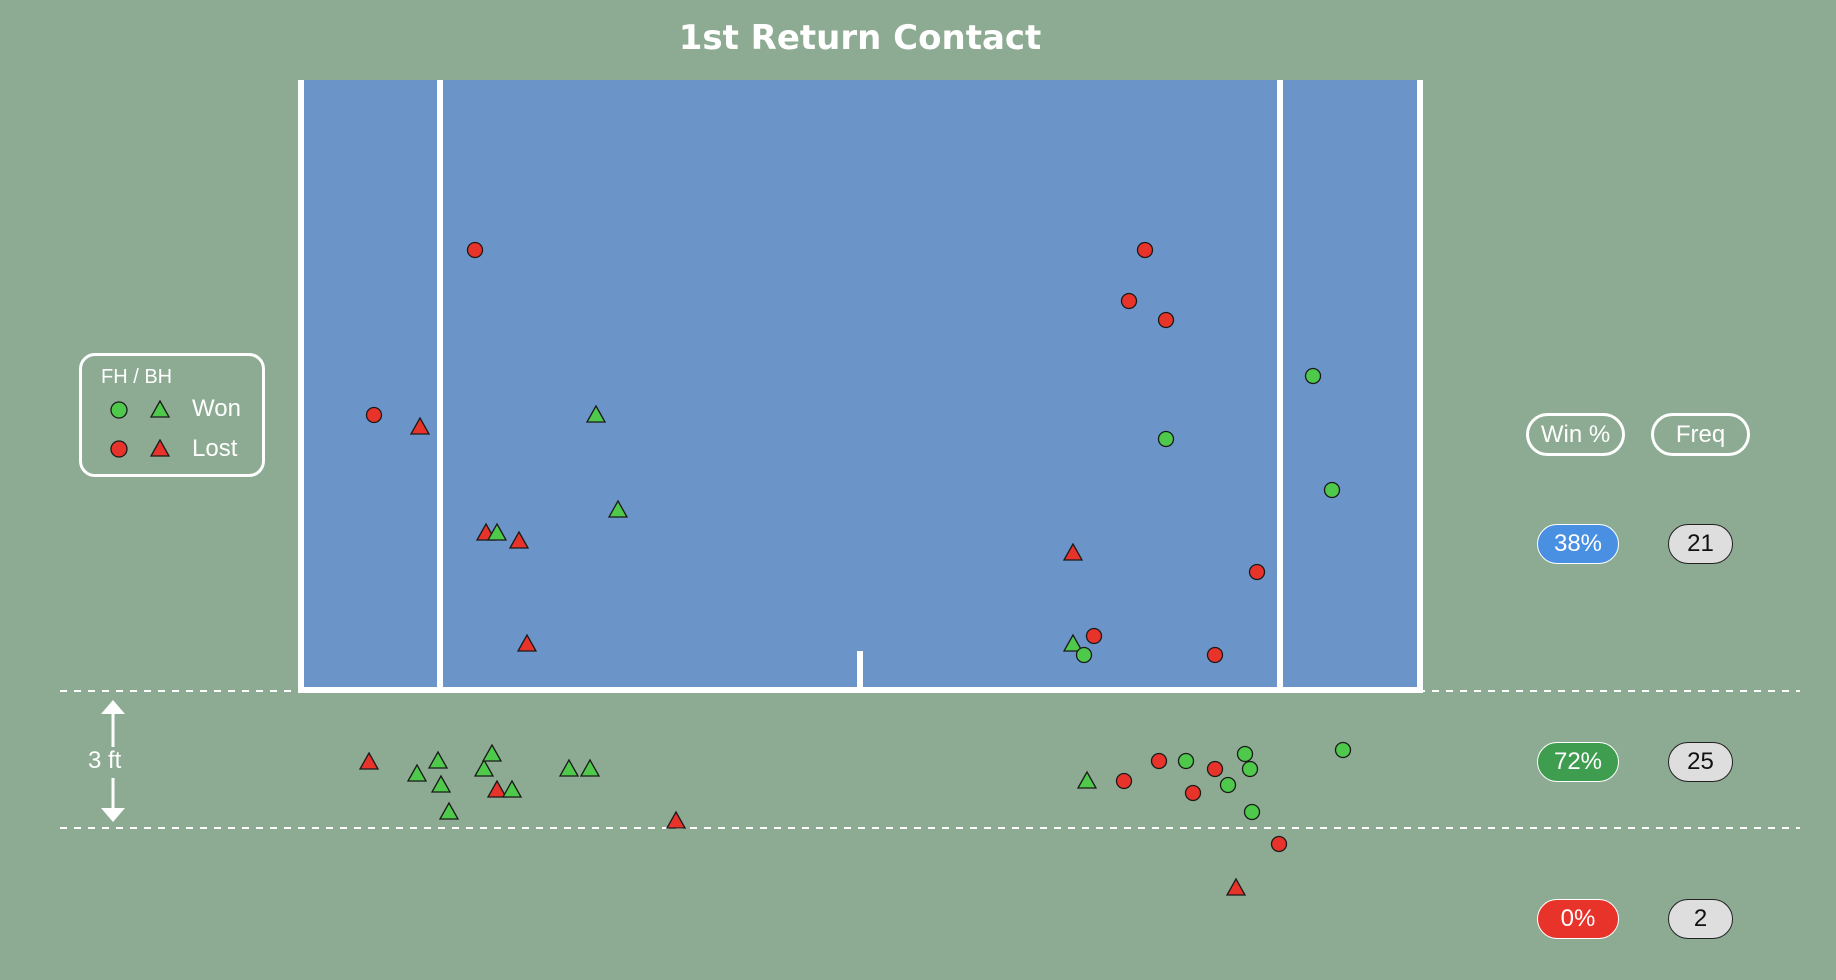 This screenshot has height=980, width=1836. Describe the element at coordinates (160, 447) in the screenshot. I see `legend-lost-triangle-icon` at that location.